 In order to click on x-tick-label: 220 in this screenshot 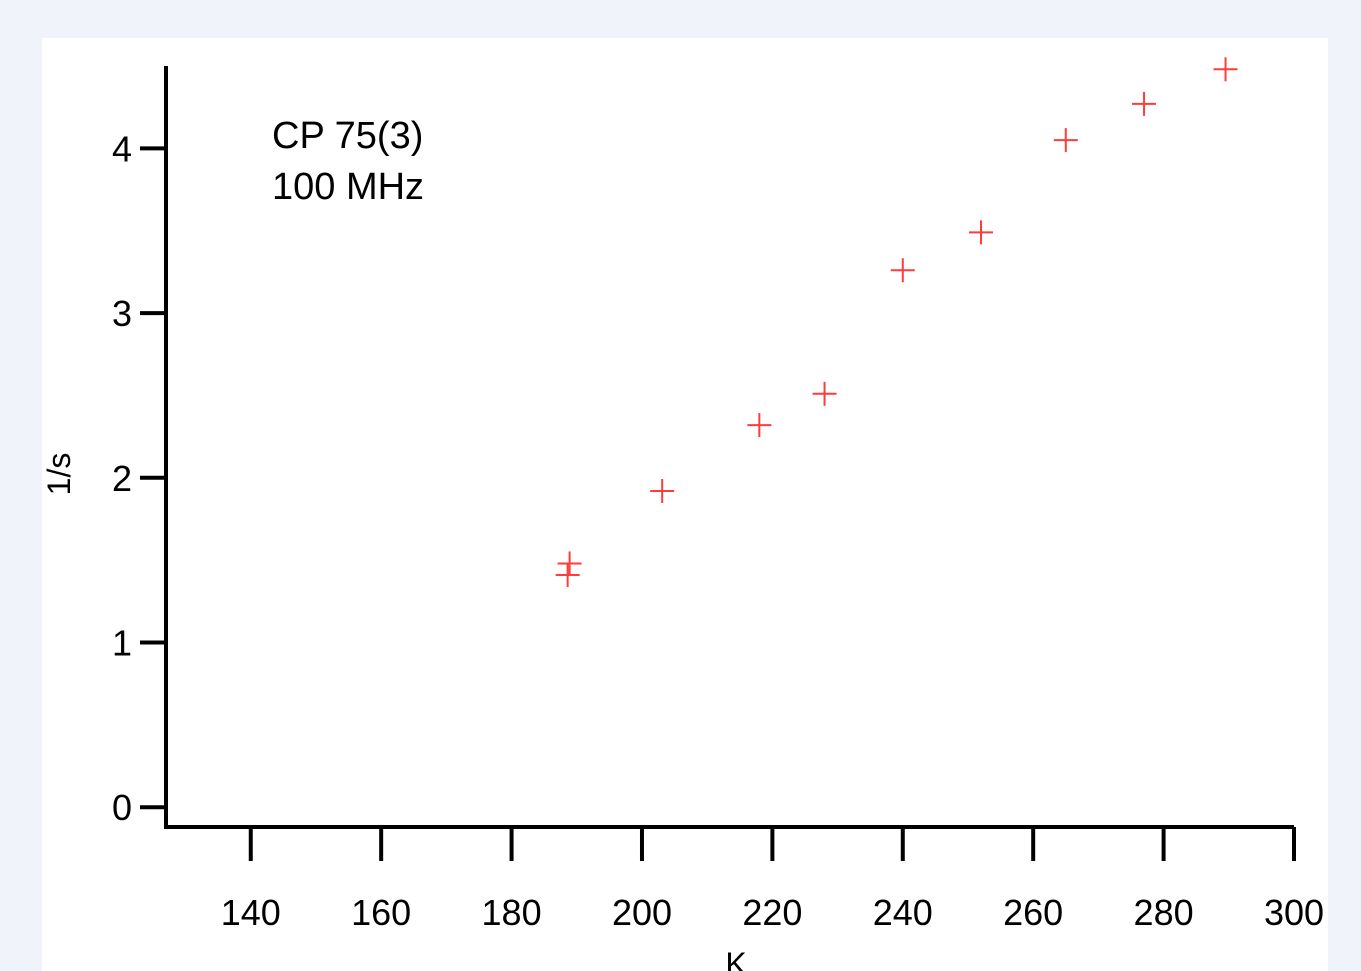, I will do `click(772, 912)`.